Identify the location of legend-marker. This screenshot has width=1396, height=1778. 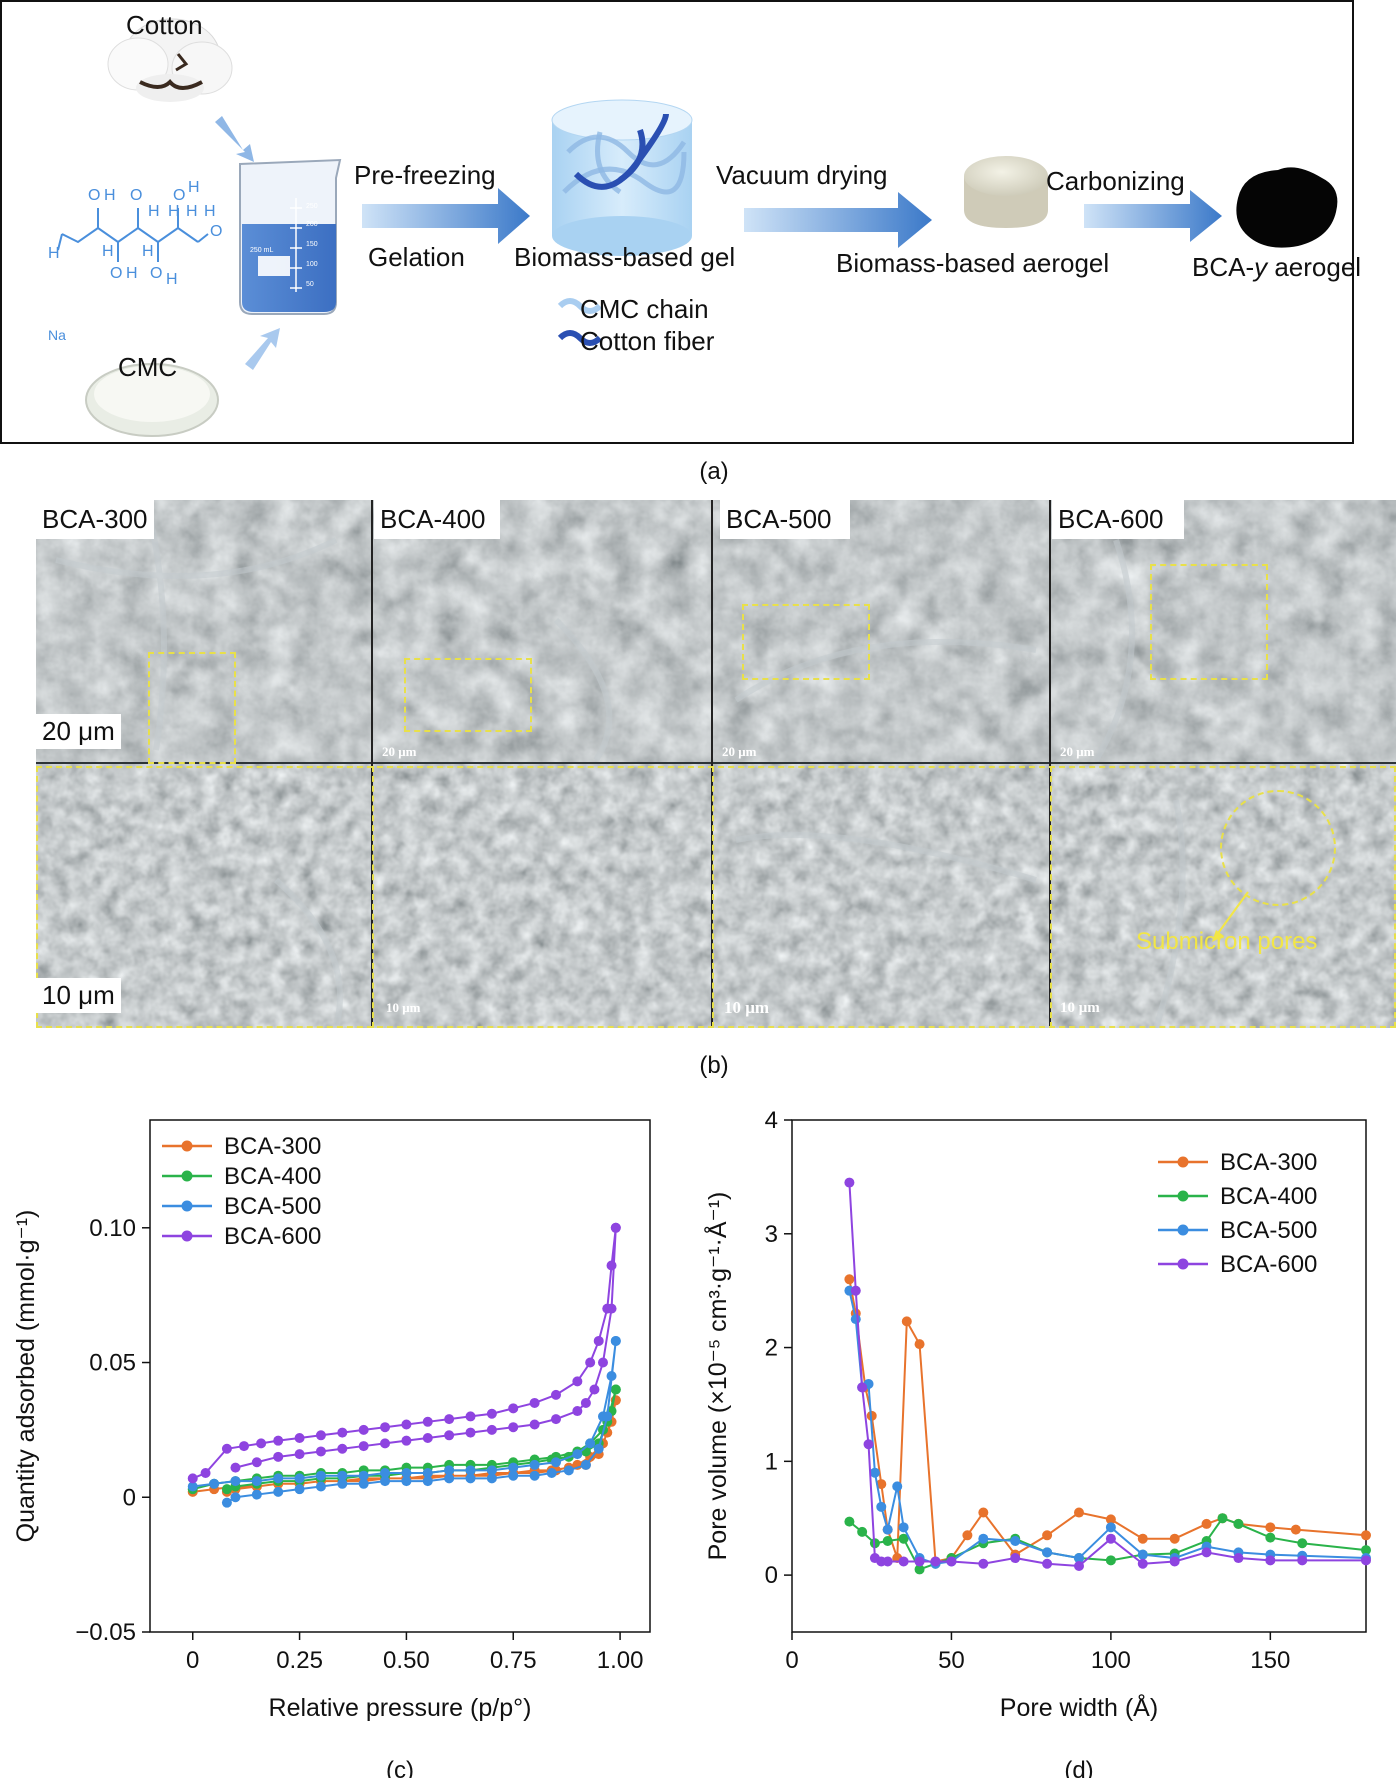
(187, 1206).